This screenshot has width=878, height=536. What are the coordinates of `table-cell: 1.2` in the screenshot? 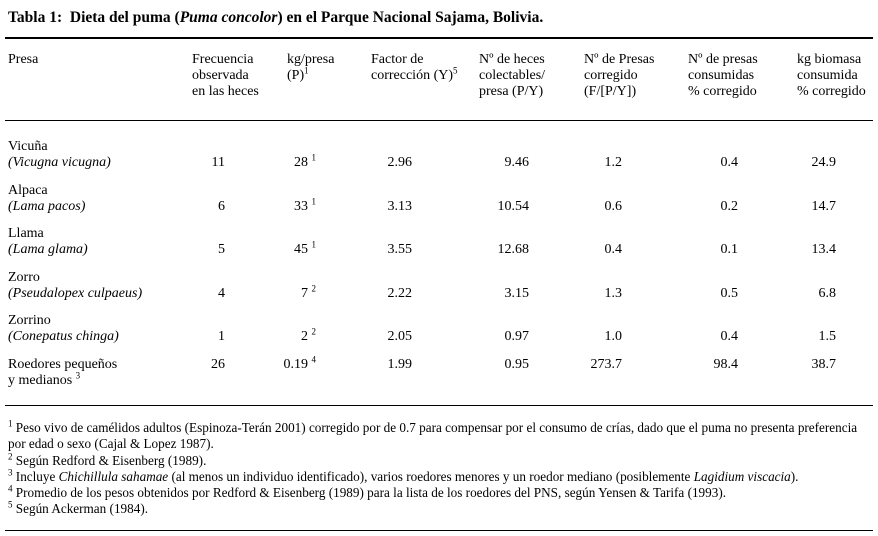 It's located at (613, 162).